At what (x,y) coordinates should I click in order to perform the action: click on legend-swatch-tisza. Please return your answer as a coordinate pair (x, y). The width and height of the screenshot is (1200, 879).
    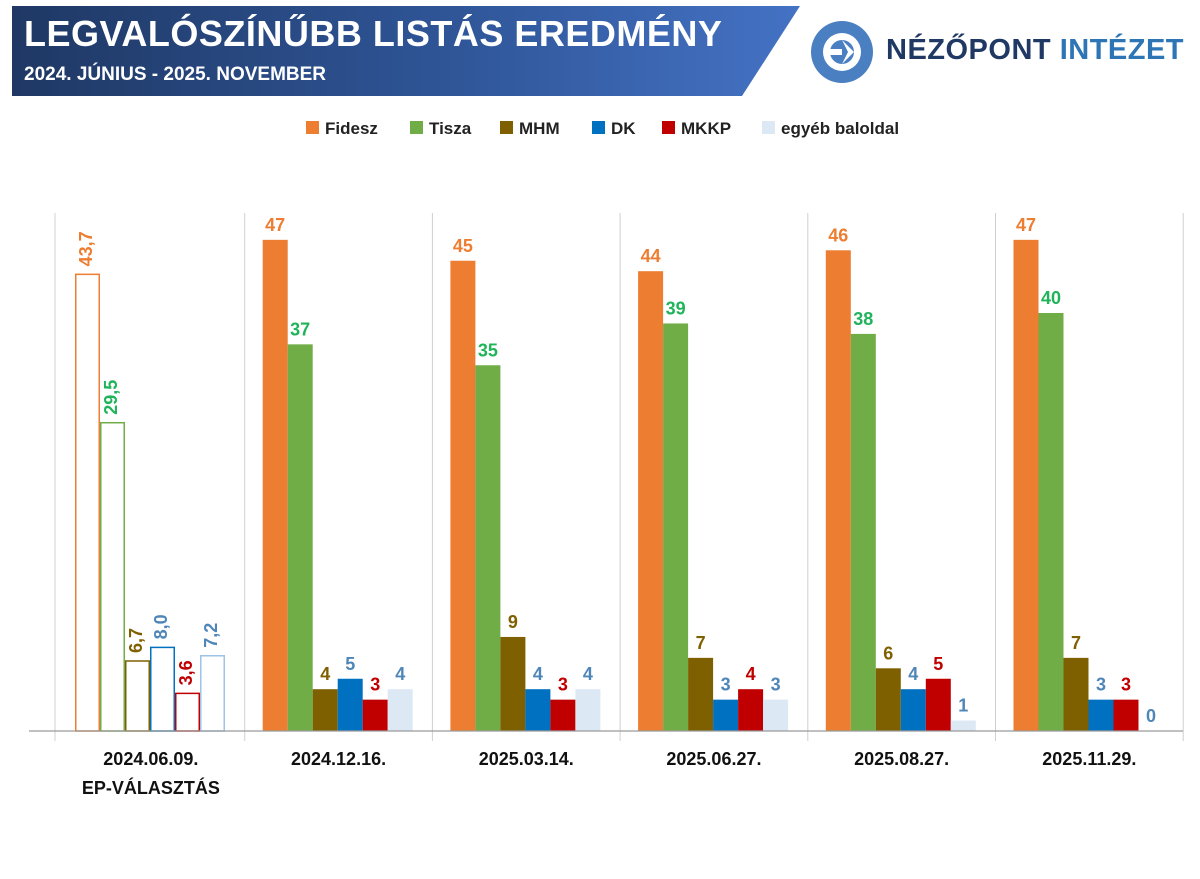
    Looking at the image, I should click on (416, 127).